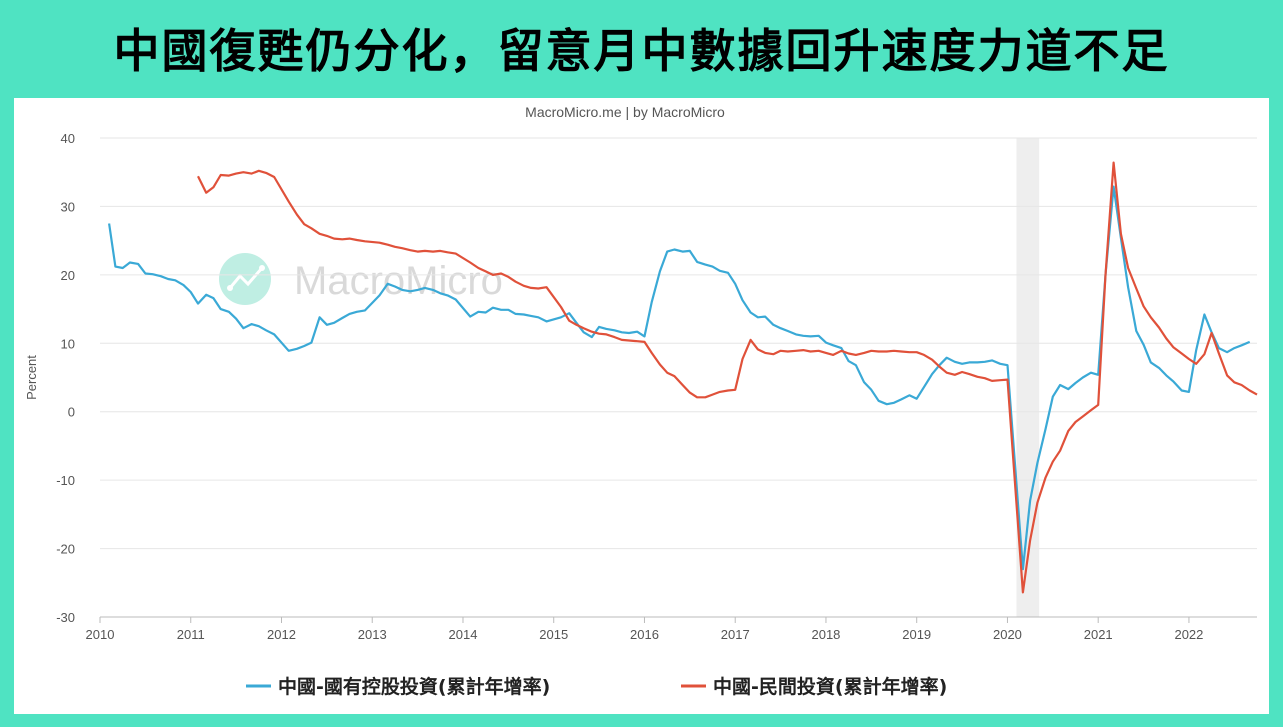 Image resolution: width=1283 pixels, height=727 pixels. I want to click on legend-item-private: 中國-民間投資(累計年增率), so click(814, 686).